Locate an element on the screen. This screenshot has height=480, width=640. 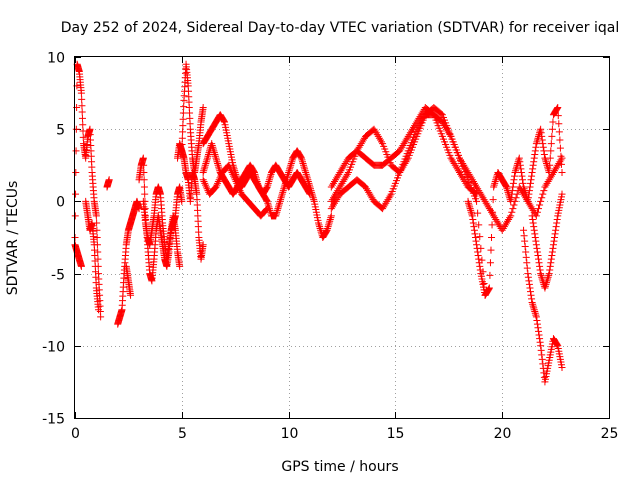
y-tick-label: -5 is located at coordinates (58, 276).